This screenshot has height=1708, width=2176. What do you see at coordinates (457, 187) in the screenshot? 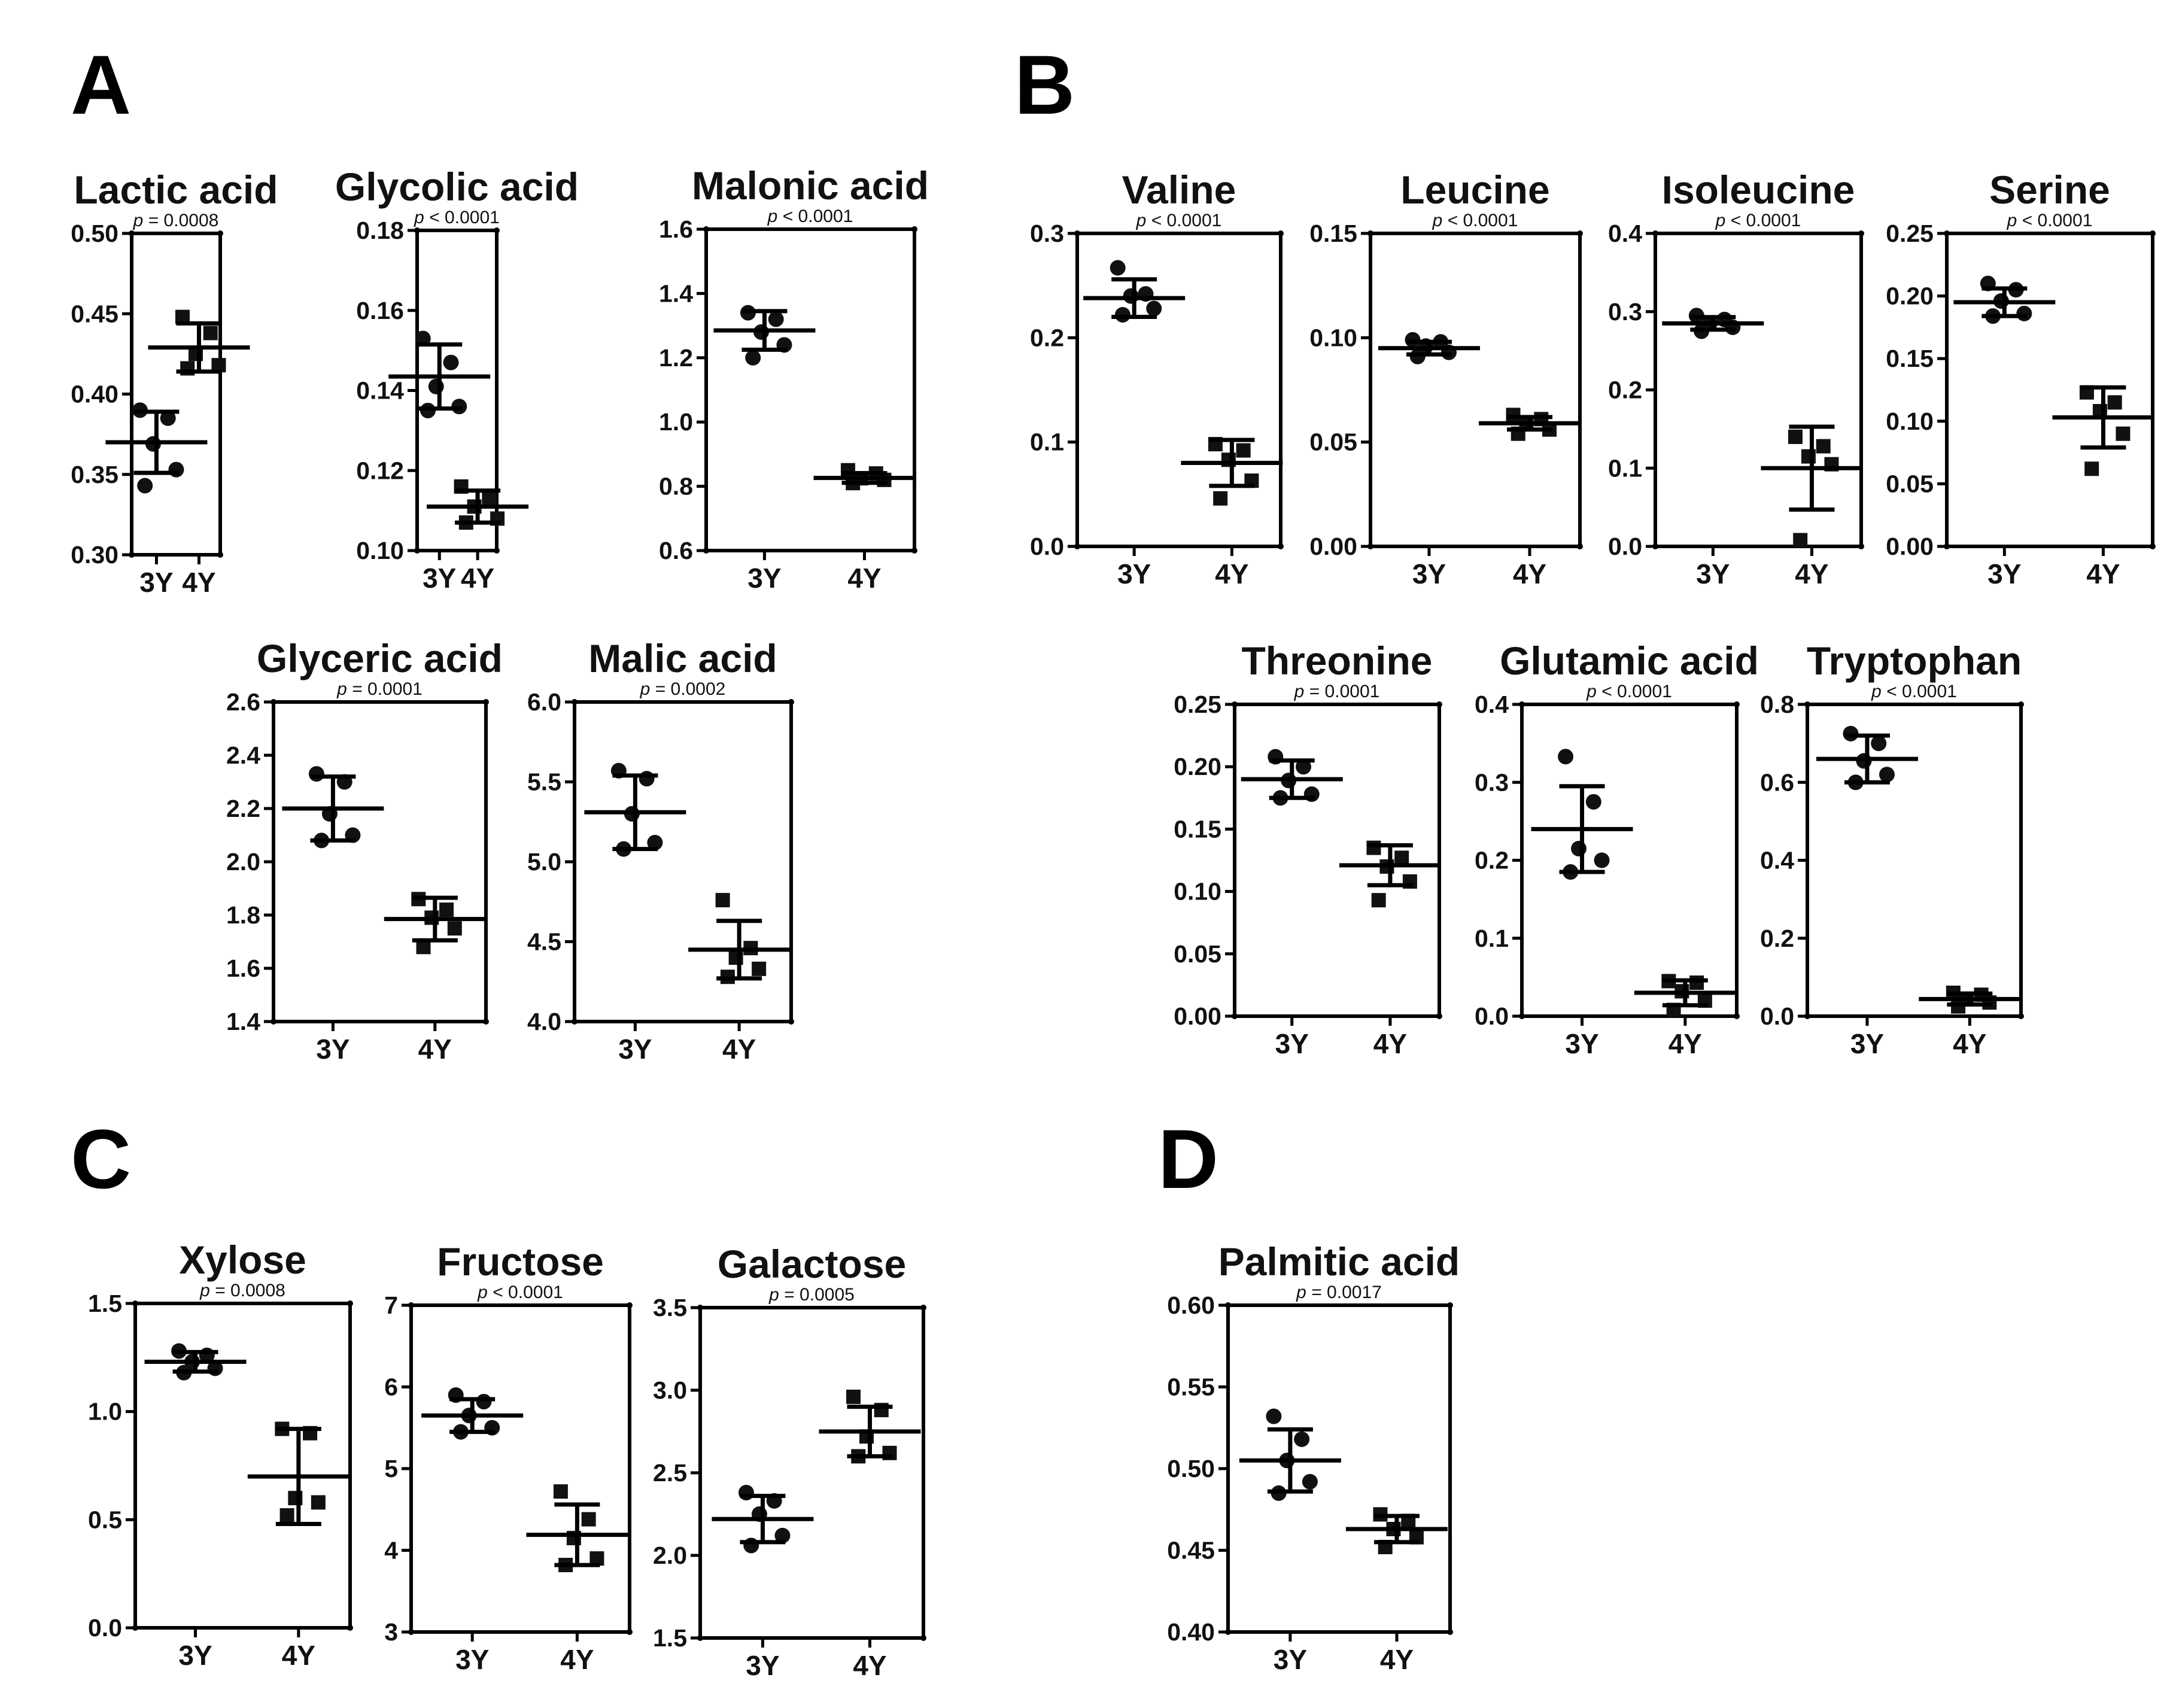
I see `chart-title: Glycolic acid` at bounding box center [457, 187].